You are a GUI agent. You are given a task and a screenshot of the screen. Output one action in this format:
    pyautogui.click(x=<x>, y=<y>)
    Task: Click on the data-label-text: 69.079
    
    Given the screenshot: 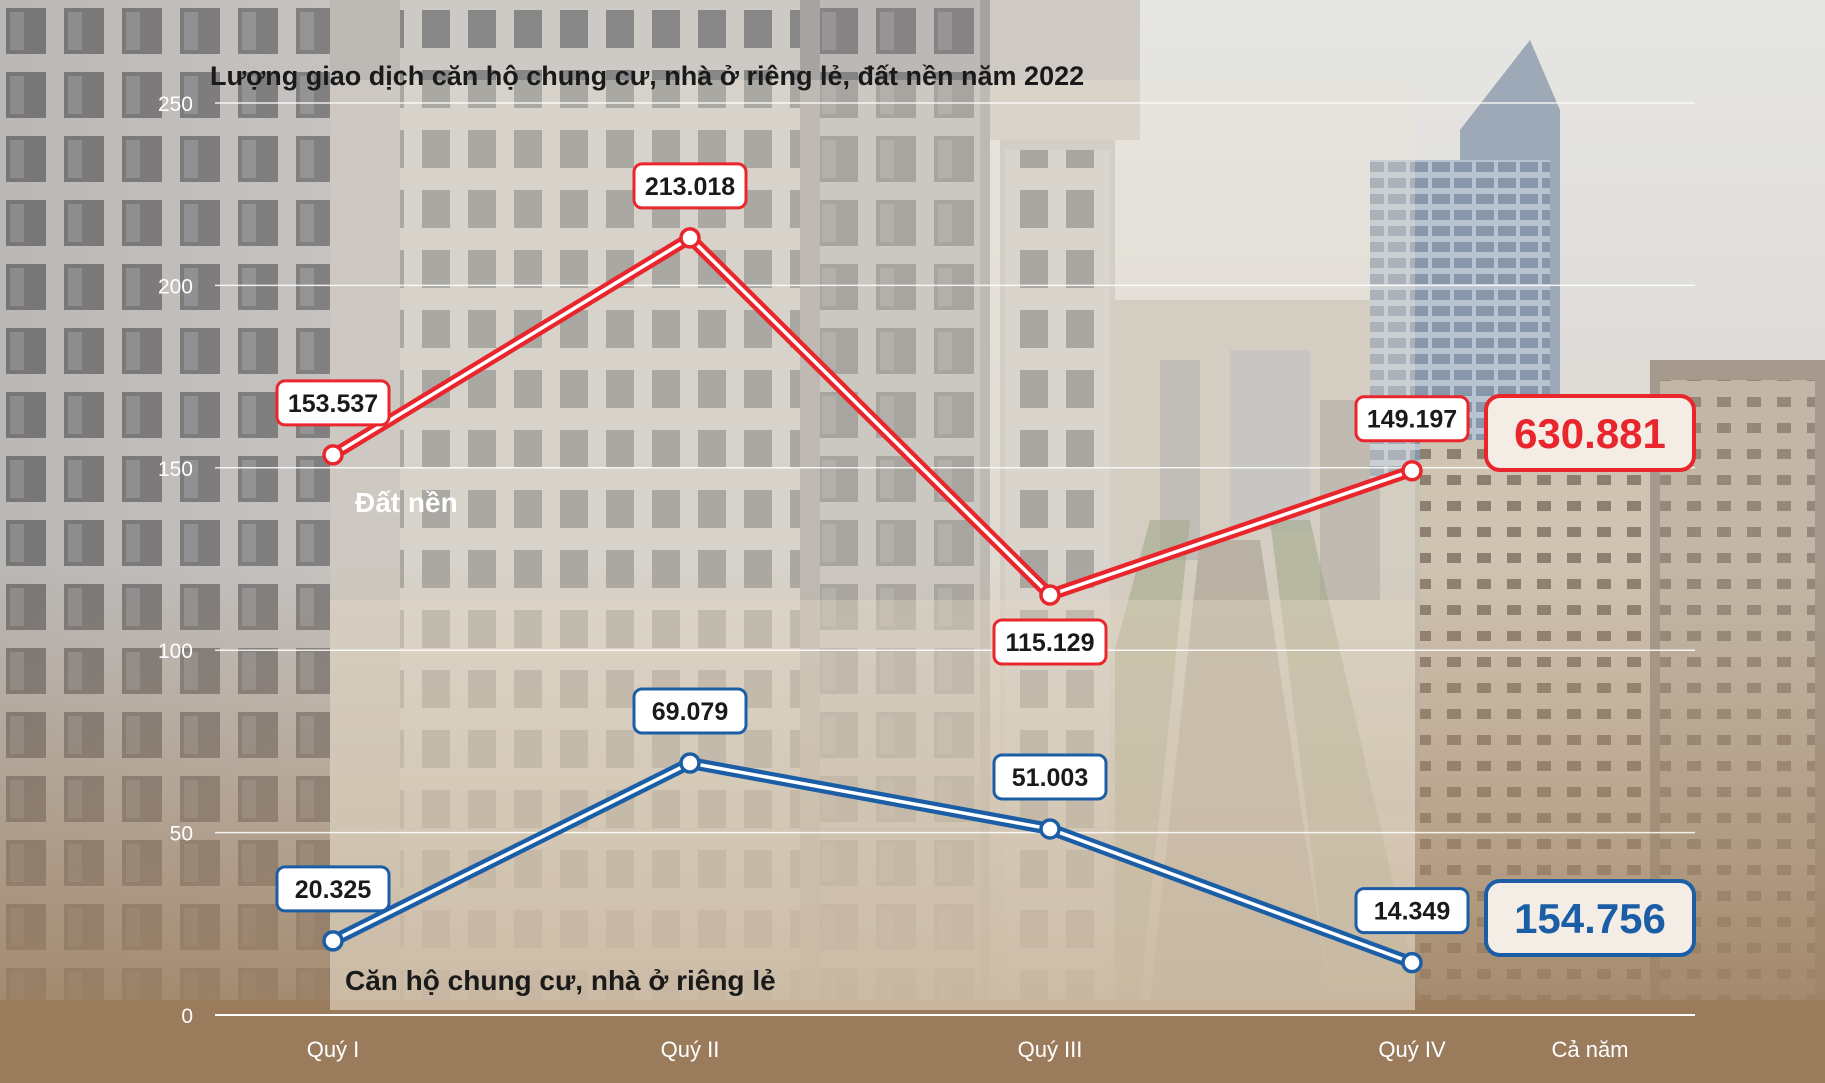 What is the action you would take?
    pyautogui.click(x=690, y=712)
    